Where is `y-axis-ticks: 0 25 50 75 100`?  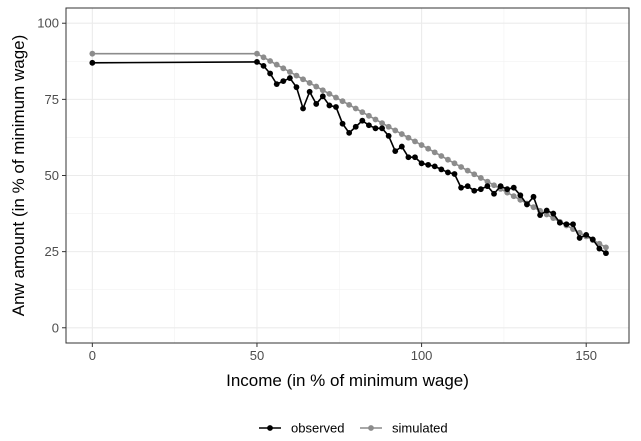 y-axis-ticks: 0 25 50 75 100 is located at coordinates (51, 175).